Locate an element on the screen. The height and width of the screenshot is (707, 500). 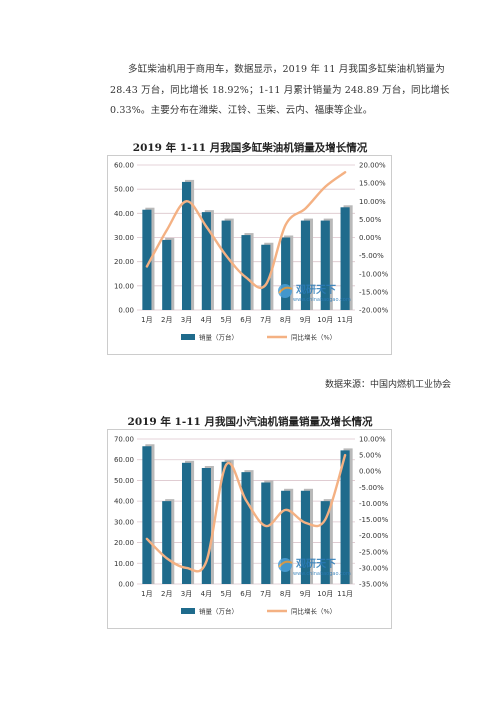
y-right-tick-label: -35.00% is located at coordinates (374, 585).